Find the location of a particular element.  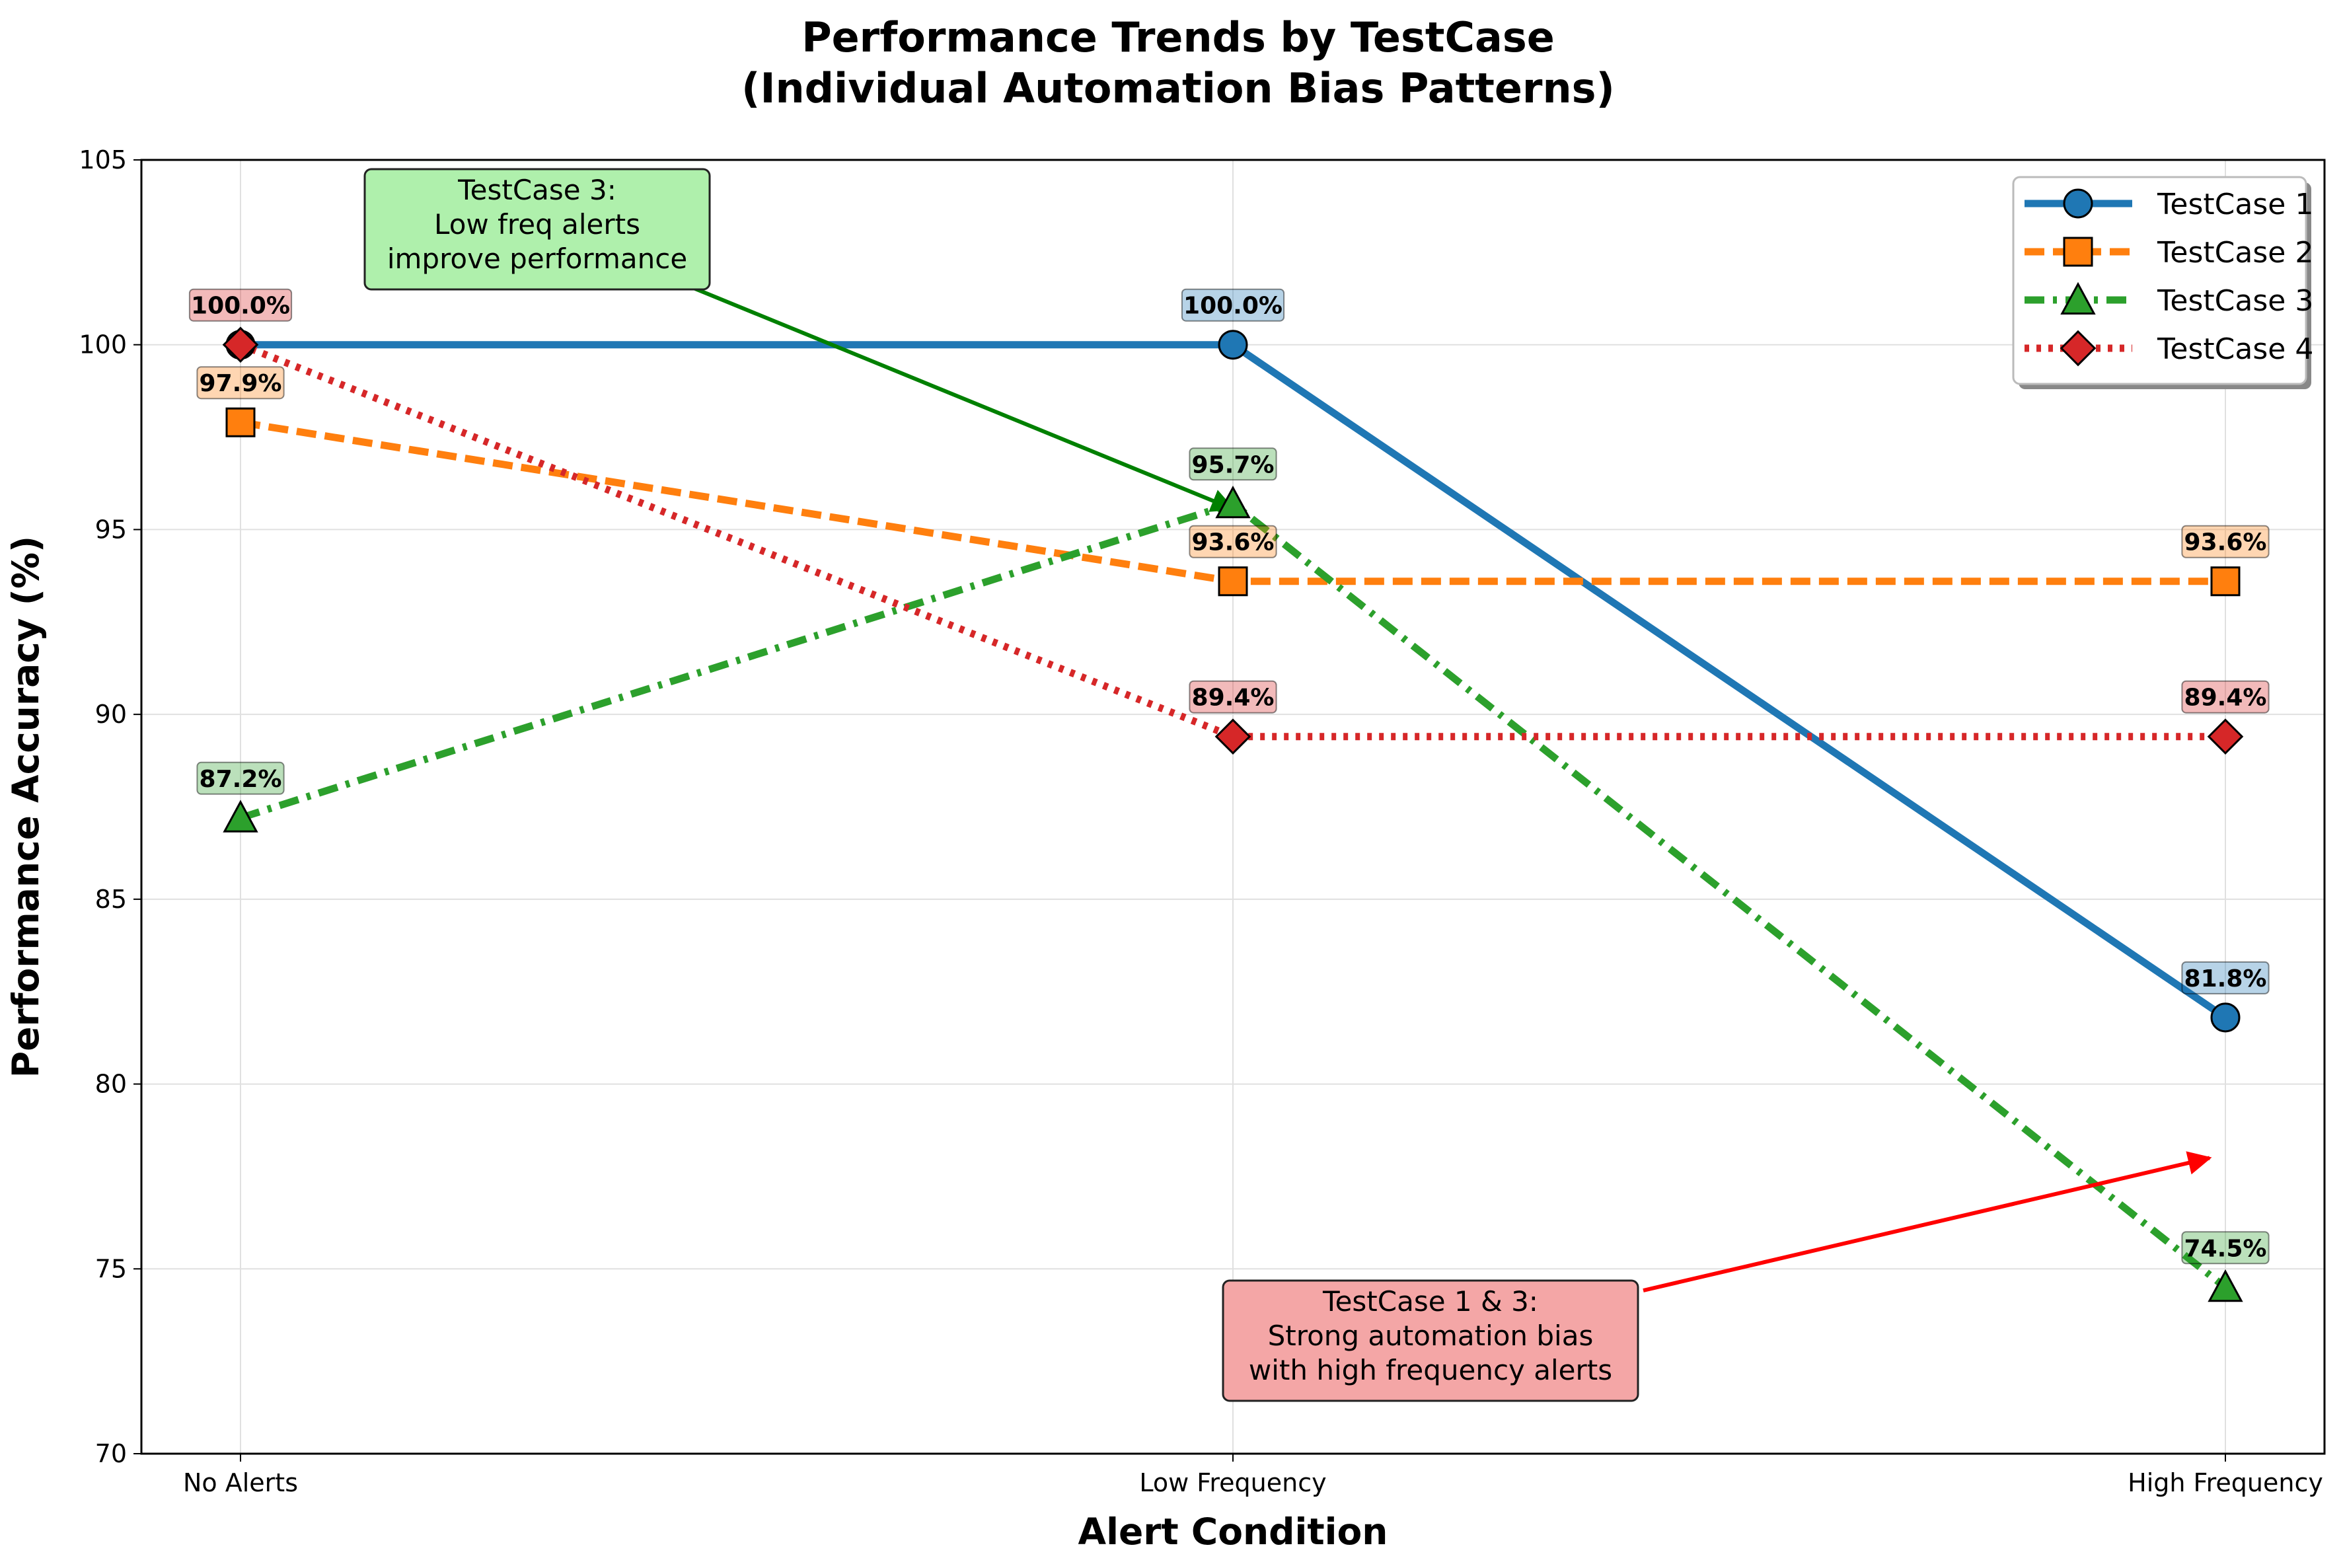

legend-marker-triangle is located at coordinates (2078, 298).